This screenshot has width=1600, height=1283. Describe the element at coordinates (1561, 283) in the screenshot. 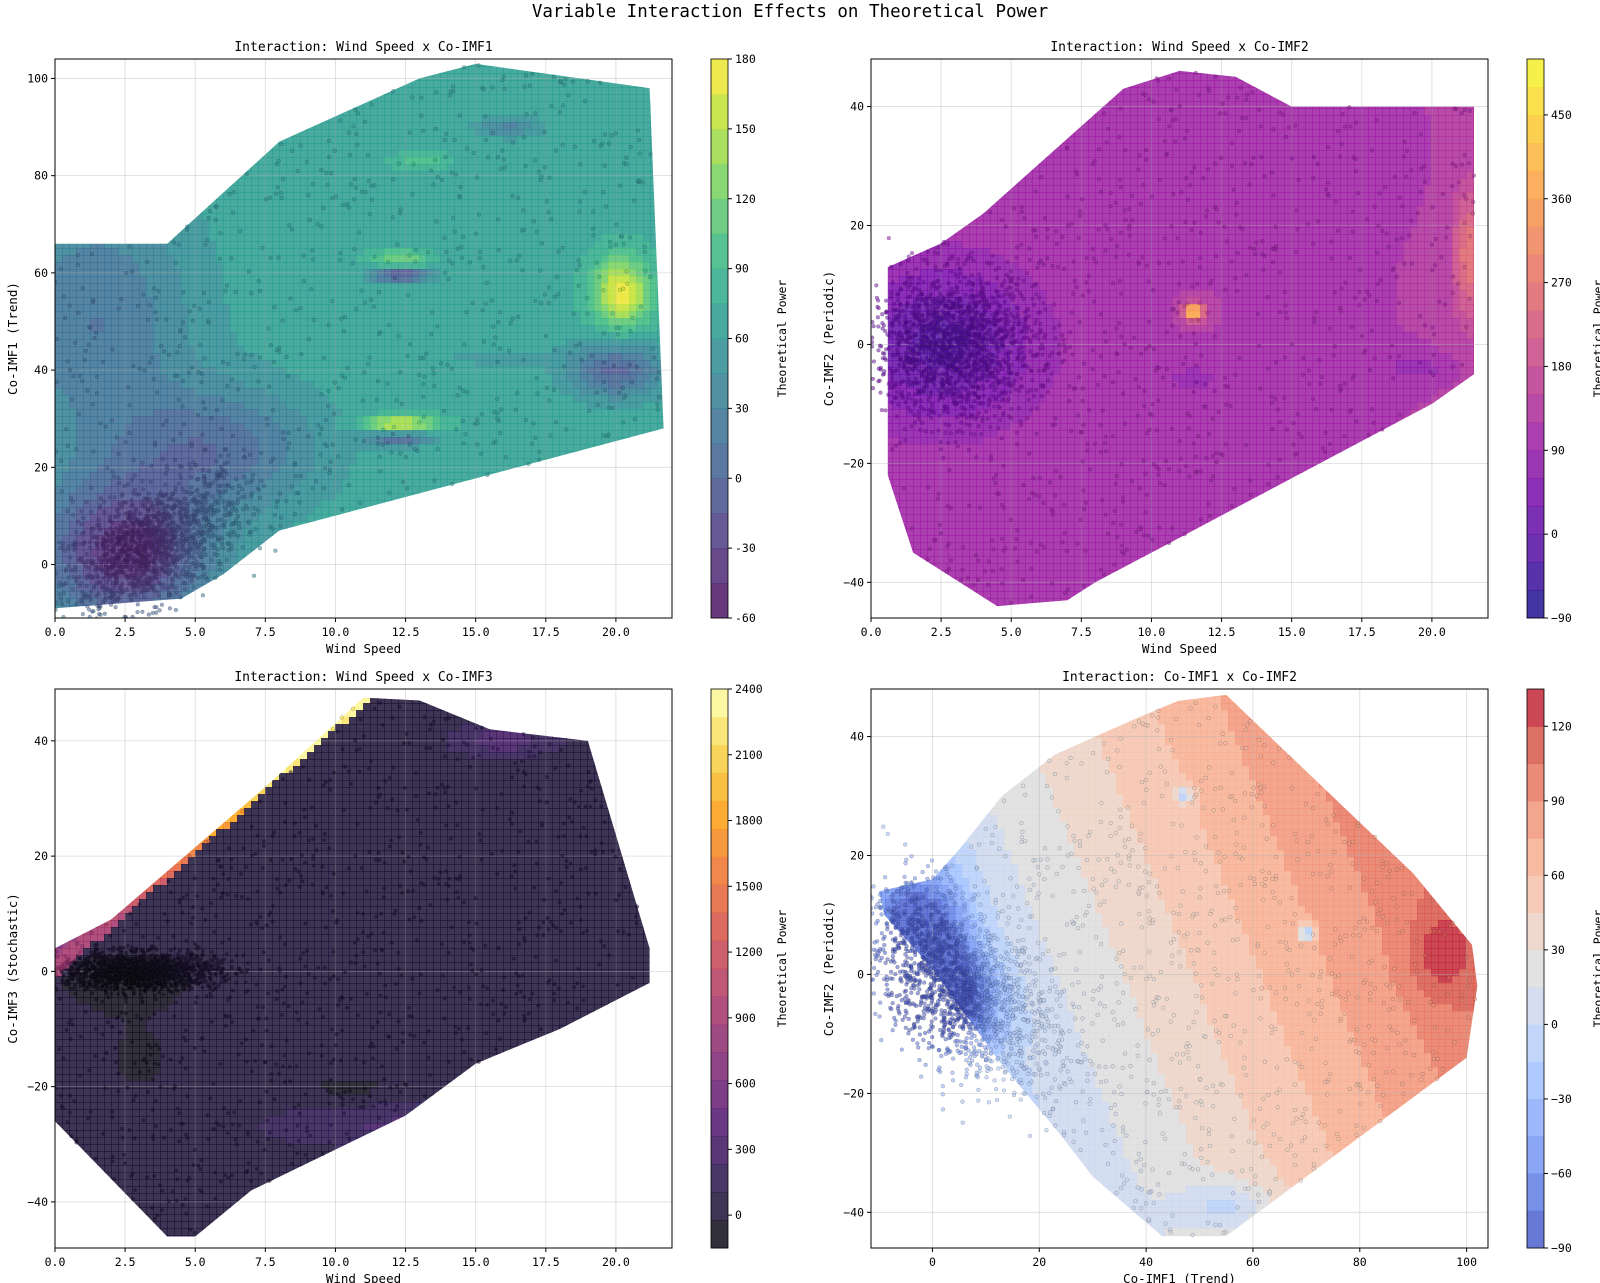

I see `colorbar-tick-label: 270` at that location.